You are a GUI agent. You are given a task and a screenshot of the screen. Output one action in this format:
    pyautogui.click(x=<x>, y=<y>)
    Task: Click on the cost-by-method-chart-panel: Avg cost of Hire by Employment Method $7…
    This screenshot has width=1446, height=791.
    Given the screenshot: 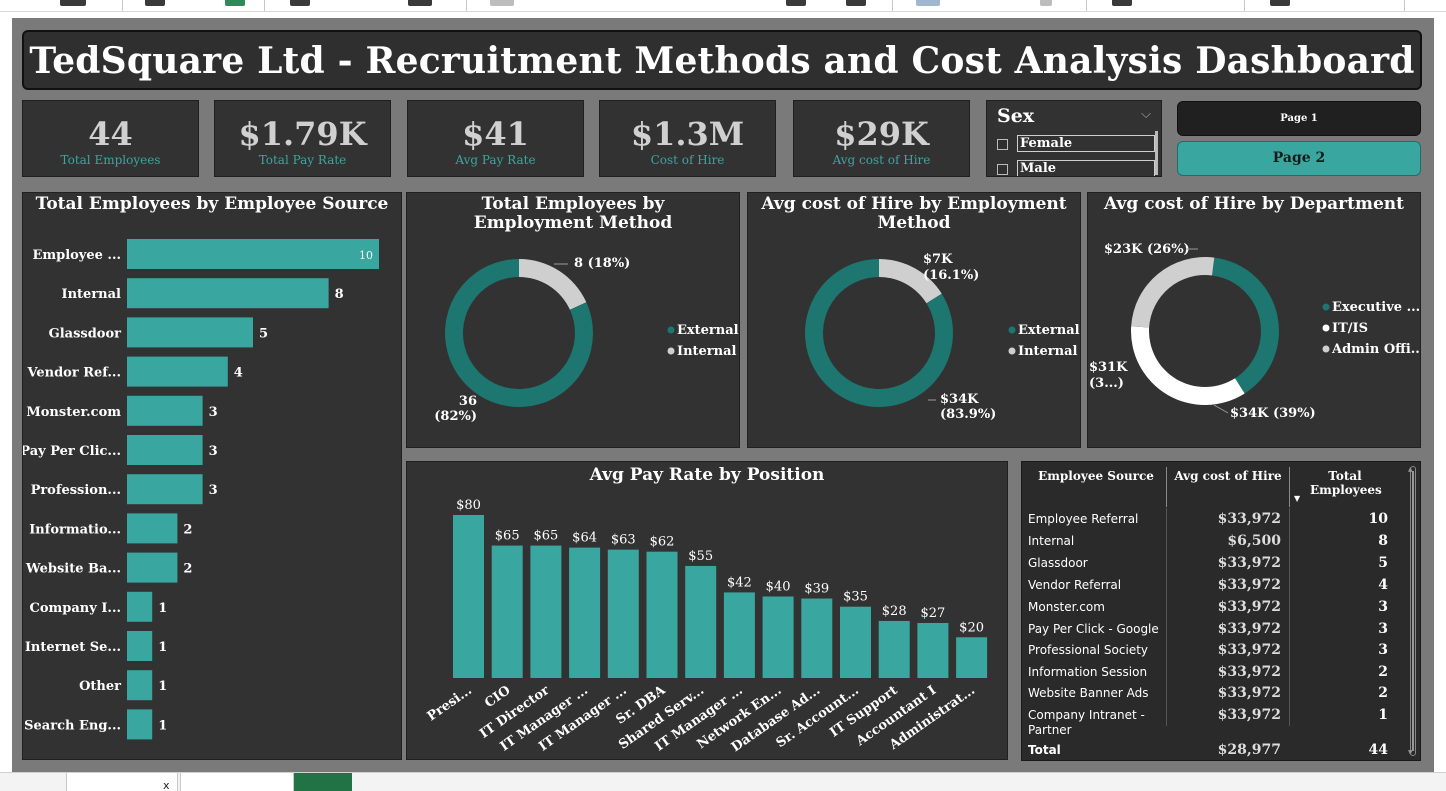 What is the action you would take?
    pyautogui.click(x=914, y=320)
    